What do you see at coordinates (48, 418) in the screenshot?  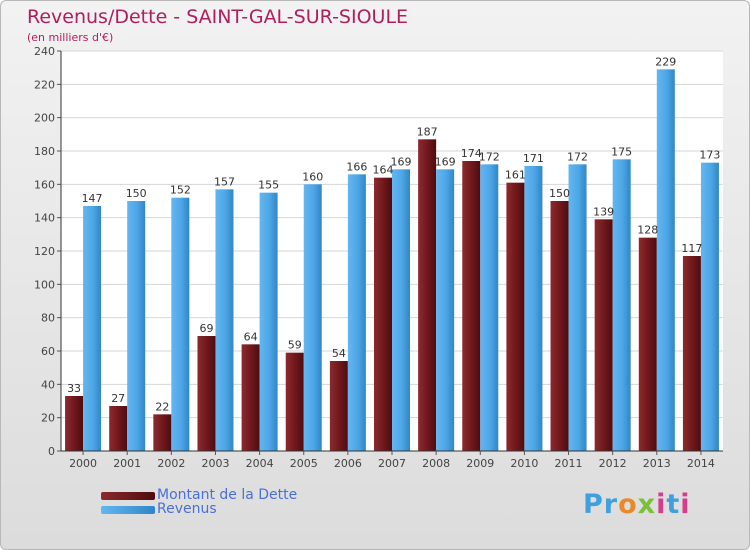 I see `y-tick-label: 20` at bounding box center [48, 418].